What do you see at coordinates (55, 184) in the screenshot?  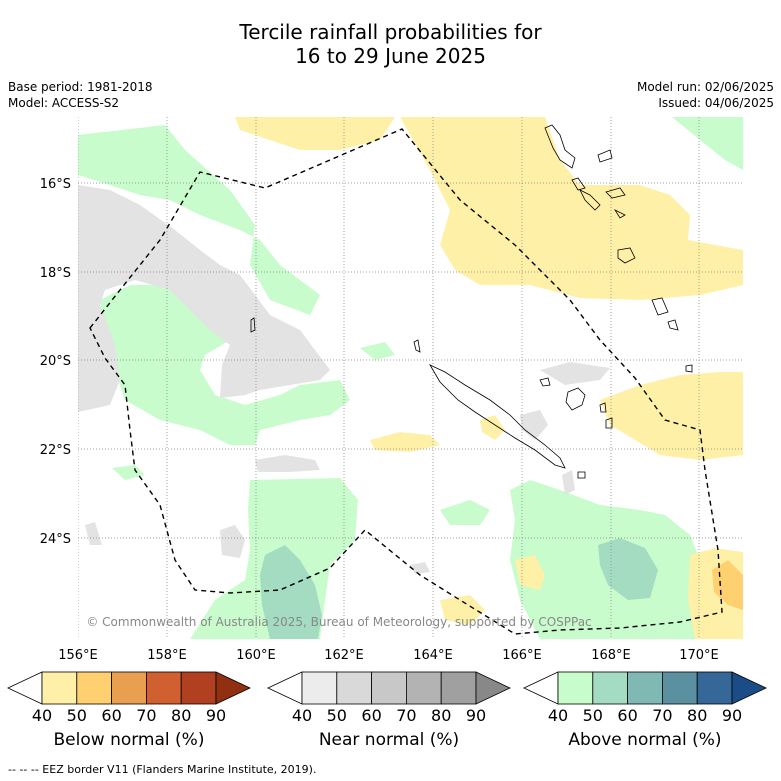 I see `lat-label: 16°S` at bounding box center [55, 184].